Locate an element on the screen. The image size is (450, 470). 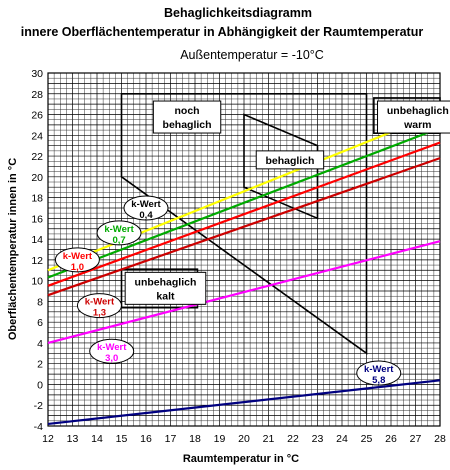
x-tick-label: 28 is located at coordinates (440, 439).